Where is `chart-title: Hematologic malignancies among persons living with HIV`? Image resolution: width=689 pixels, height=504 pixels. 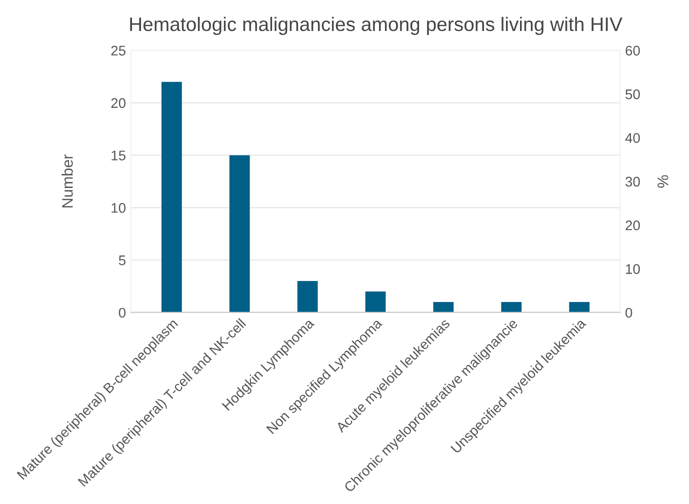 chart-title: Hematologic malignancies among persons living with HIV is located at coordinates (376, 25).